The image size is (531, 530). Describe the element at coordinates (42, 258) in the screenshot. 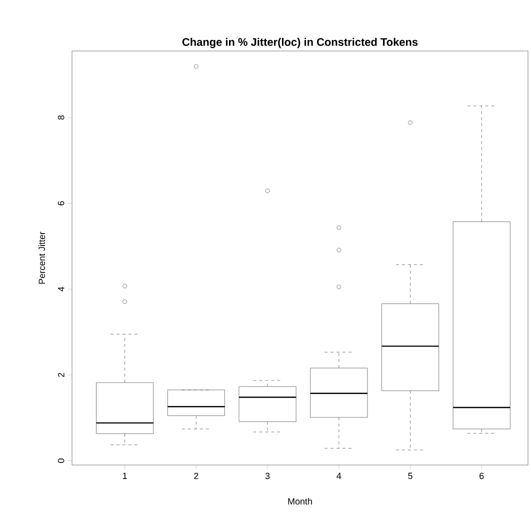

I see `y-axis-title: Percent Jitter` at that location.